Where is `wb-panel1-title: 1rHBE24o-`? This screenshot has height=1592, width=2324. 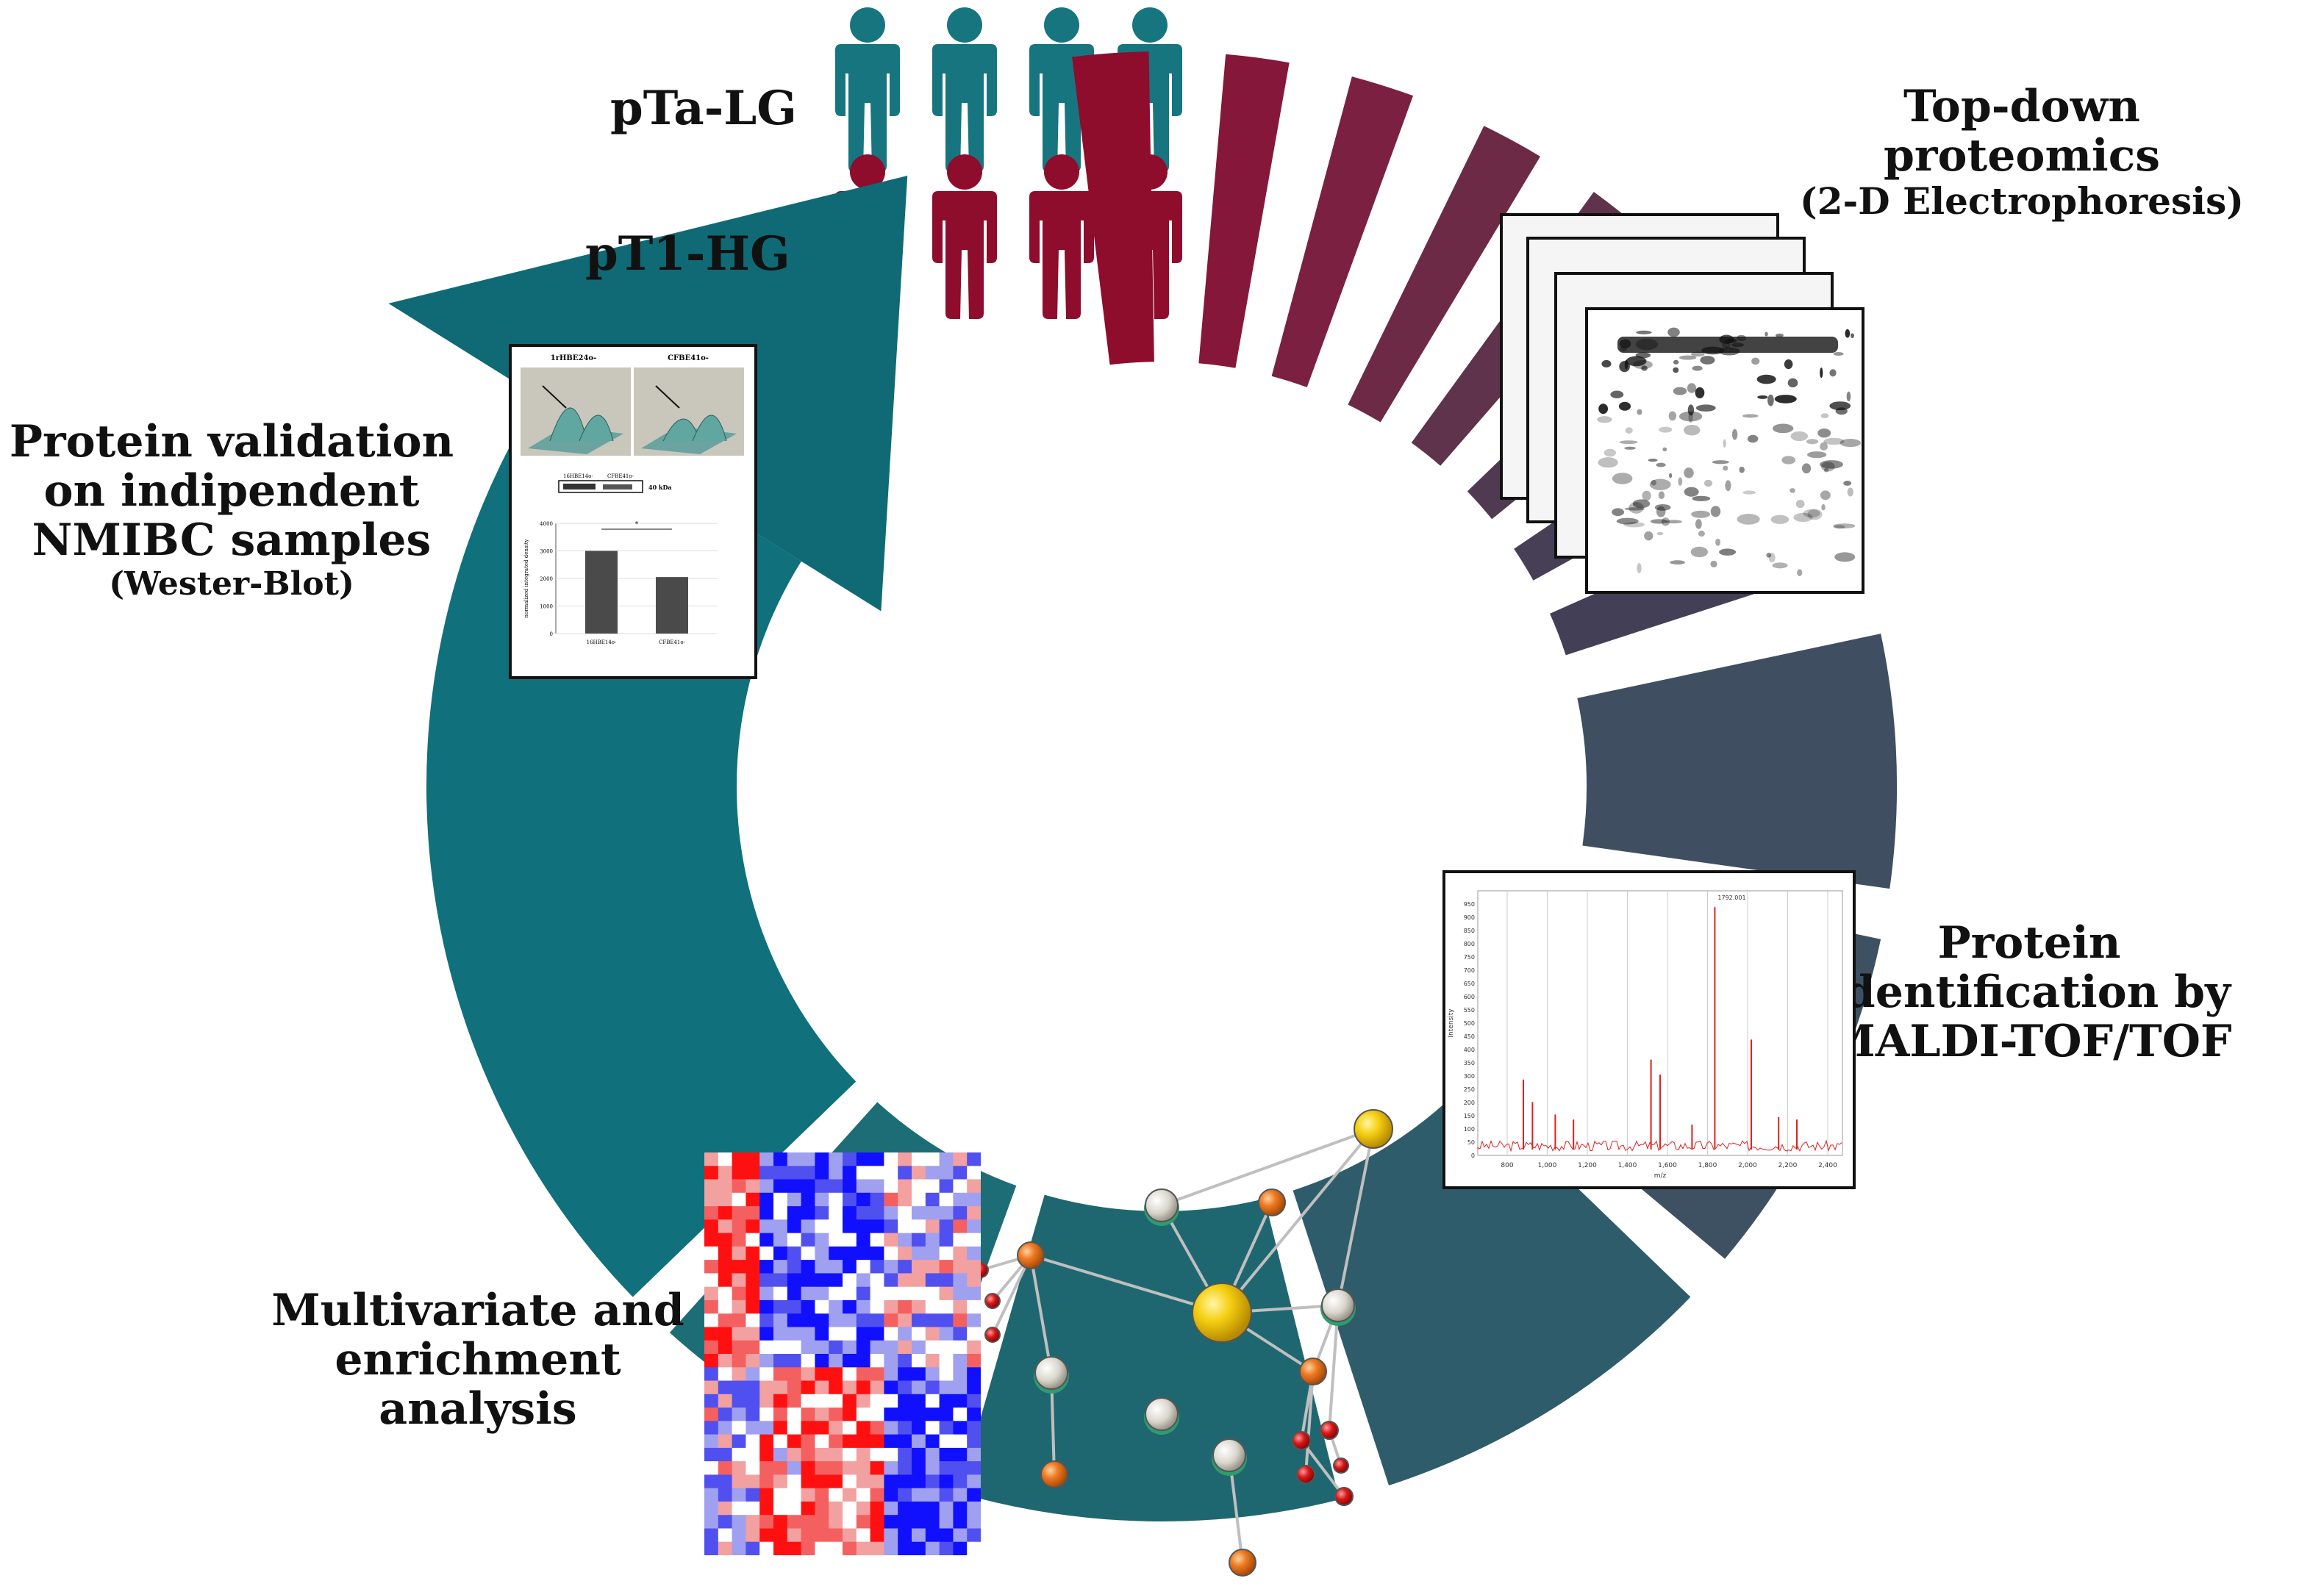
wb-panel1-title: 1rHBE24o- is located at coordinates (574, 358).